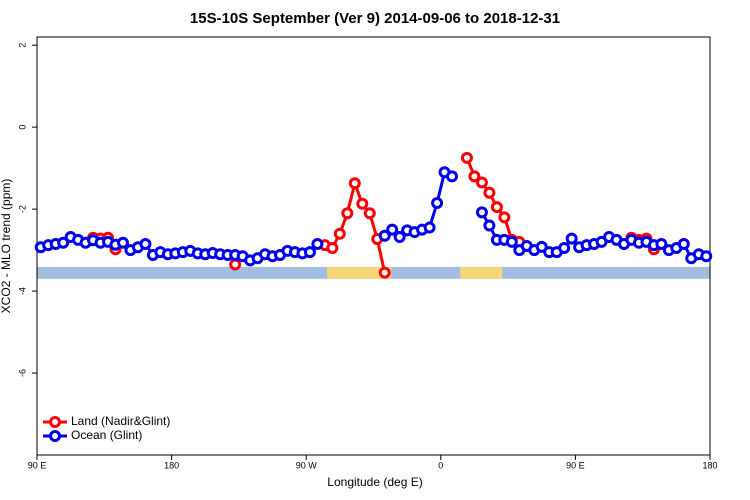 This screenshot has width=750, height=500. What do you see at coordinates (307, 465) in the screenshot?
I see `x-tick-label: 90 W` at bounding box center [307, 465].